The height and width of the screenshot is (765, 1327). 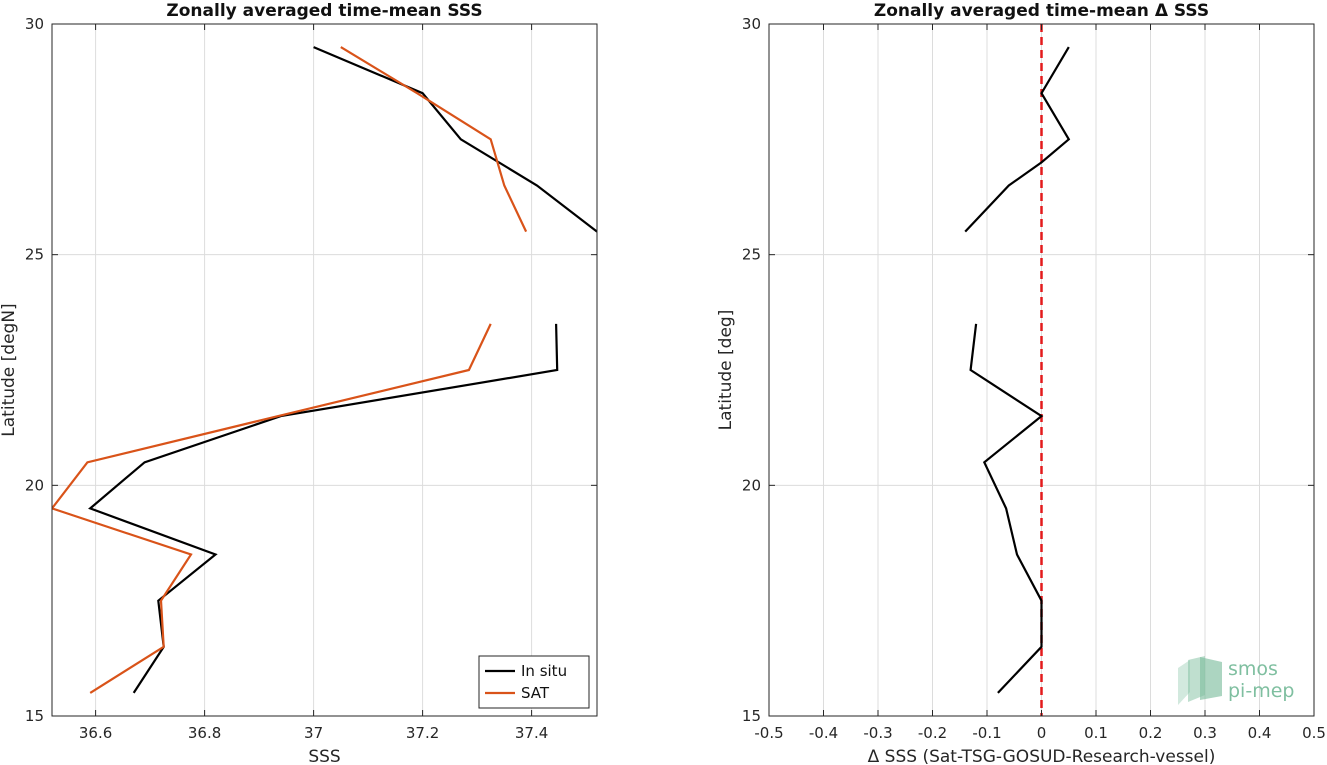 I want to click on legend-box, so click(x=534, y=682).